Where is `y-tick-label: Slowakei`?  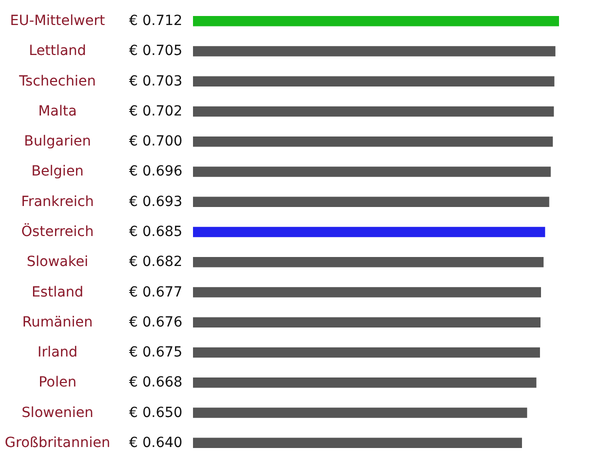 y-tick-label: Slowakei is located at coordinates (57, 262).